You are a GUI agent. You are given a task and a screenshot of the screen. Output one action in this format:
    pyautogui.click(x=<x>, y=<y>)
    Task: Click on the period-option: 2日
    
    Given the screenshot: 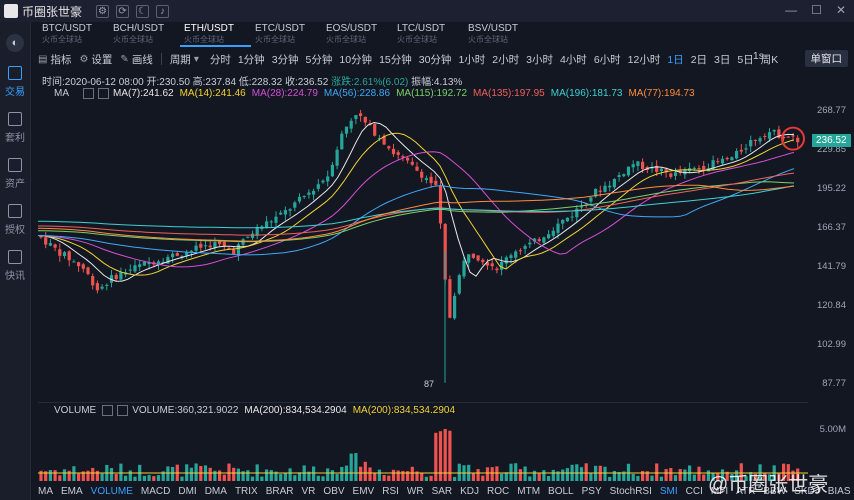 What is the action you would take?
    pyautogui.click(x=699, y=59)
    